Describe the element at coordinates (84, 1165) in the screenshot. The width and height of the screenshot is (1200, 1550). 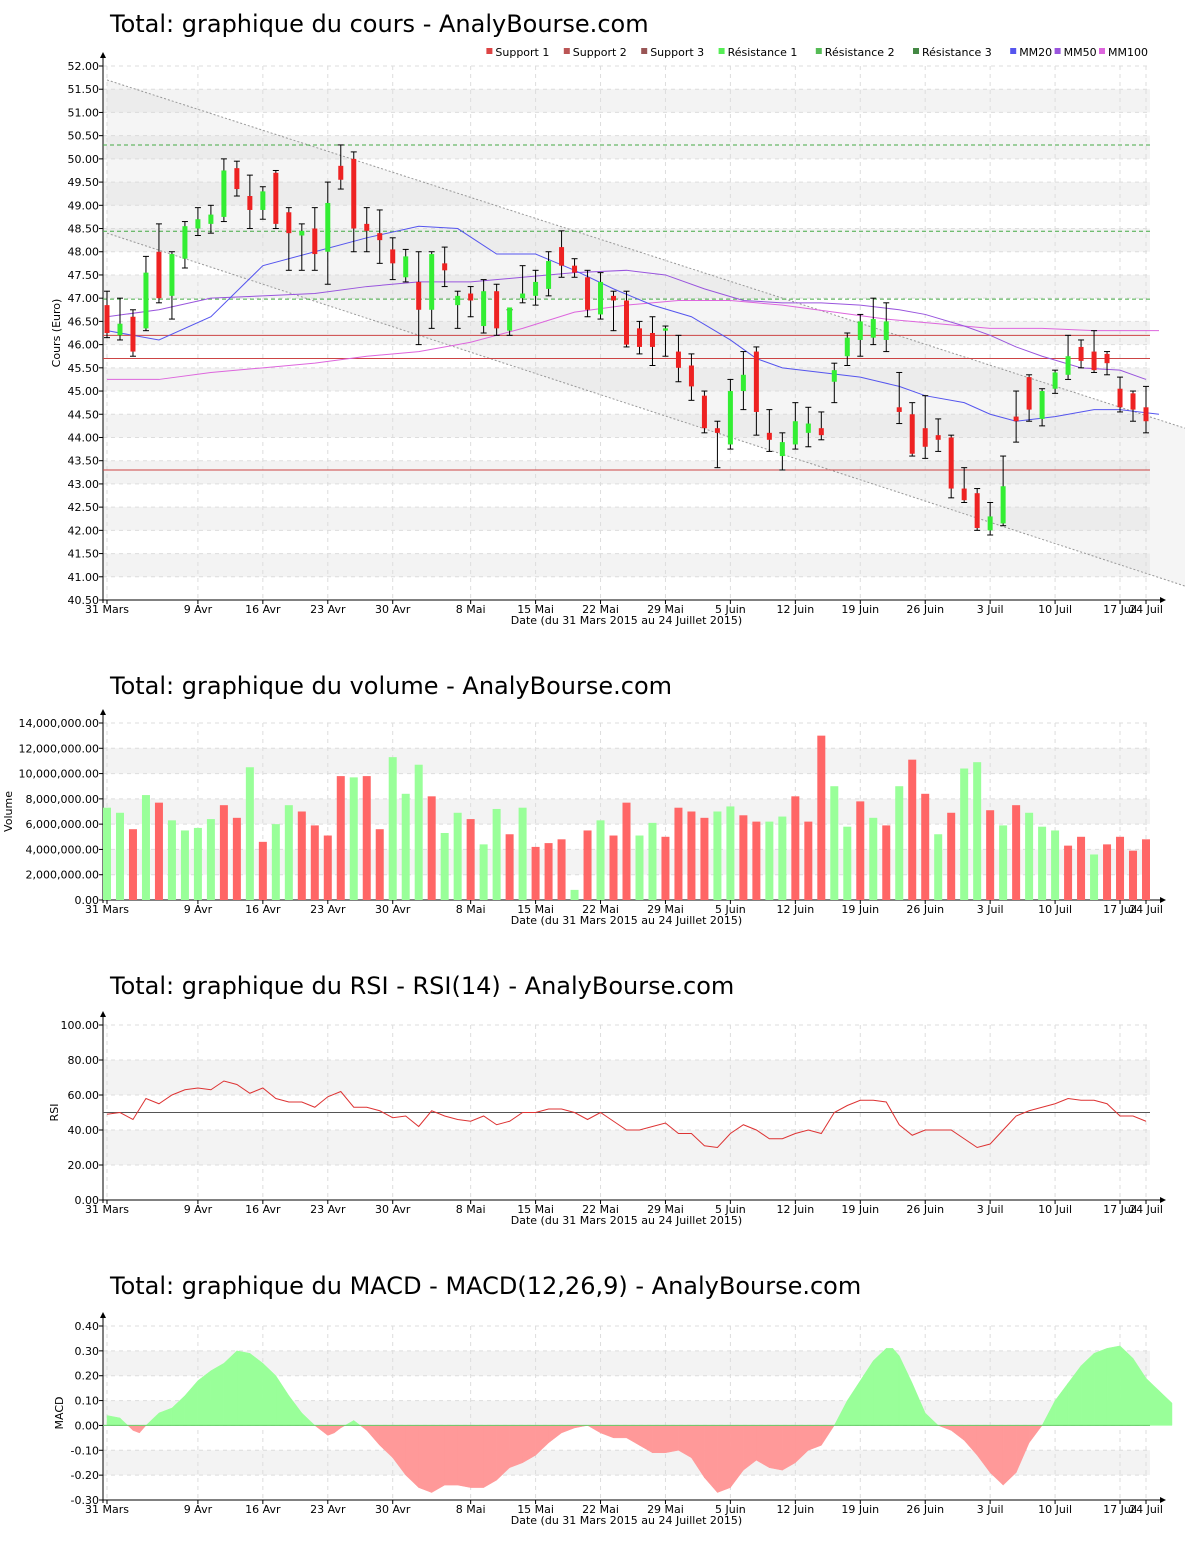
I see `rsi-y-tick-label: 20.00` at that location.